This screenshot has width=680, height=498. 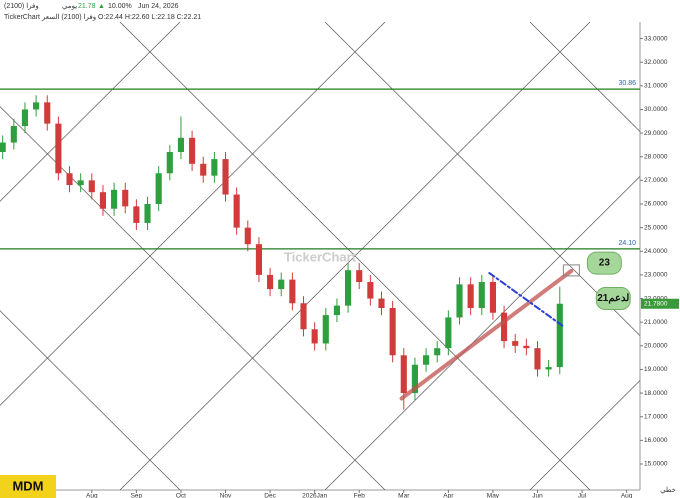 I want to click on y-tick-label: 33.0000, so click(x=656, y=38).